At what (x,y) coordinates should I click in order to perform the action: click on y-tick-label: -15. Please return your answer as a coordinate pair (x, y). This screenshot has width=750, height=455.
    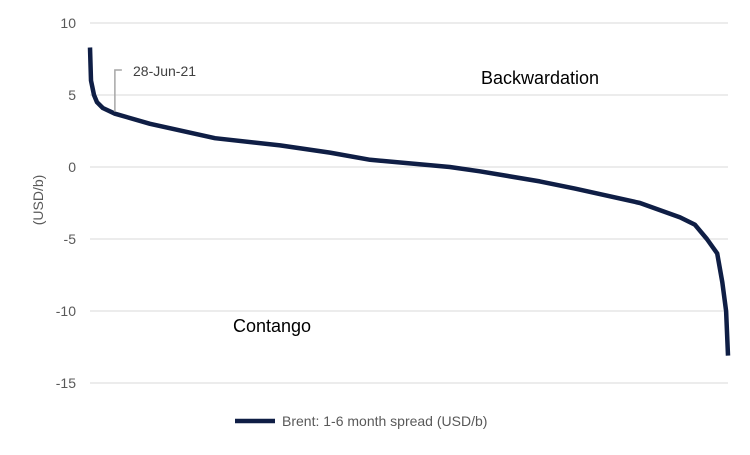
    Looking at the image, I should click on (66, 383).